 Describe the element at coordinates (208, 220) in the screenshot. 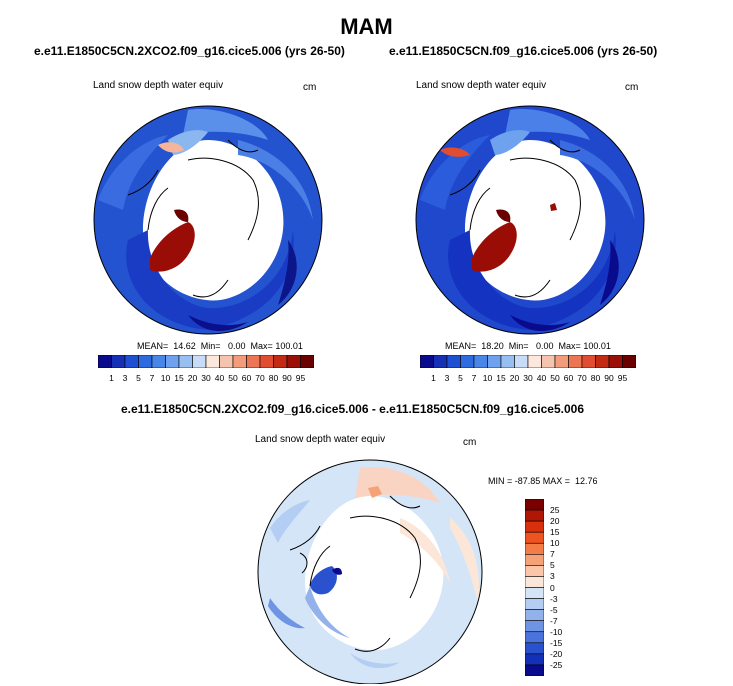

I see `panel-1-polar-map` at that location.